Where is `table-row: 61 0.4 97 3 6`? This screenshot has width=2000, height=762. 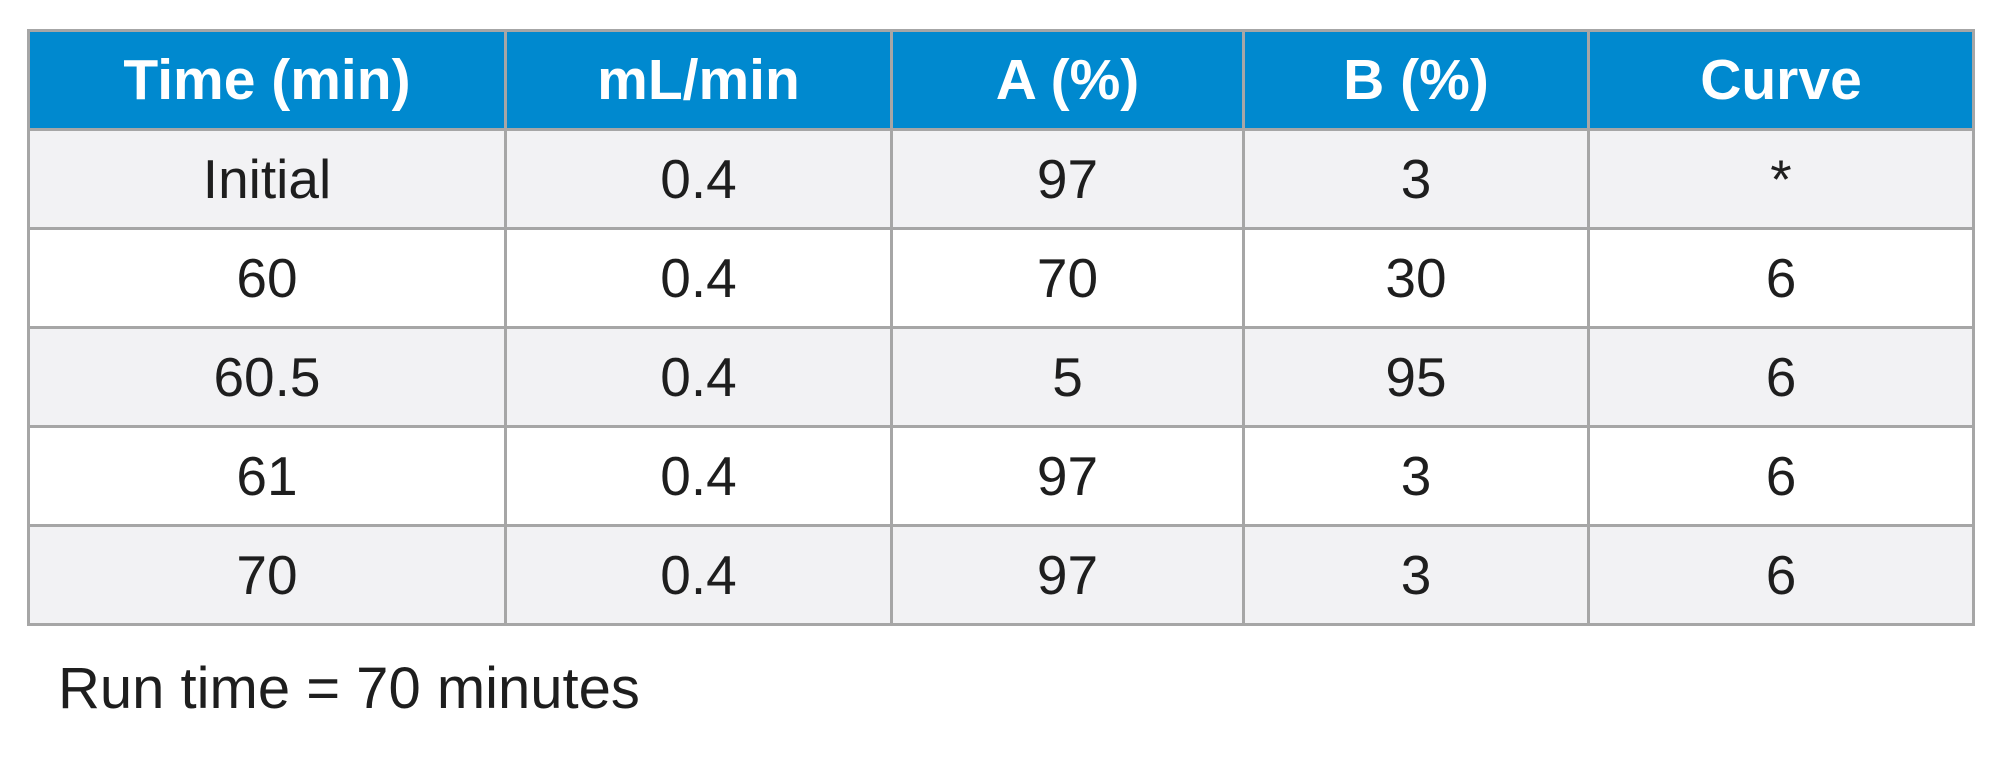 table-row: 61 0.4 97 3 6 is located at coordinates (1001, 476).